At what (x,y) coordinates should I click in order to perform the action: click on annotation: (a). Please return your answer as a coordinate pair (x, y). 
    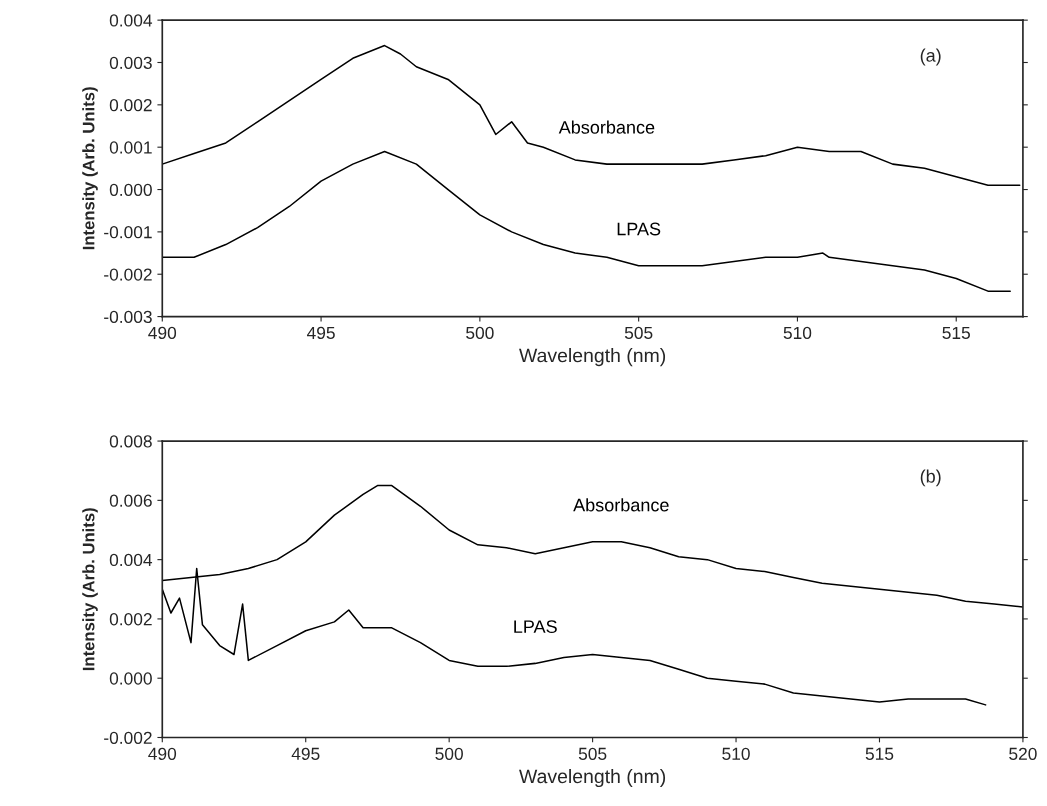
    Looking at the image, I should click on (930, 57).